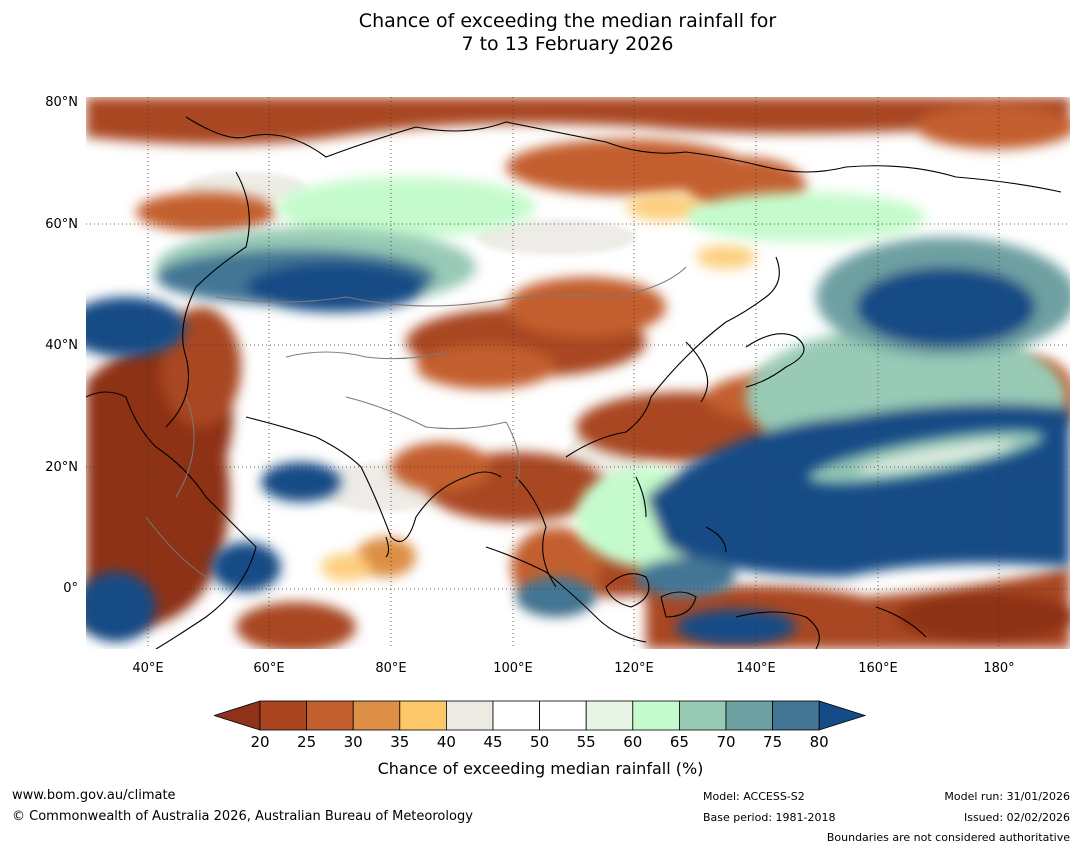  I want to click on colorbar-tick-label: 60, so click(633, 742).